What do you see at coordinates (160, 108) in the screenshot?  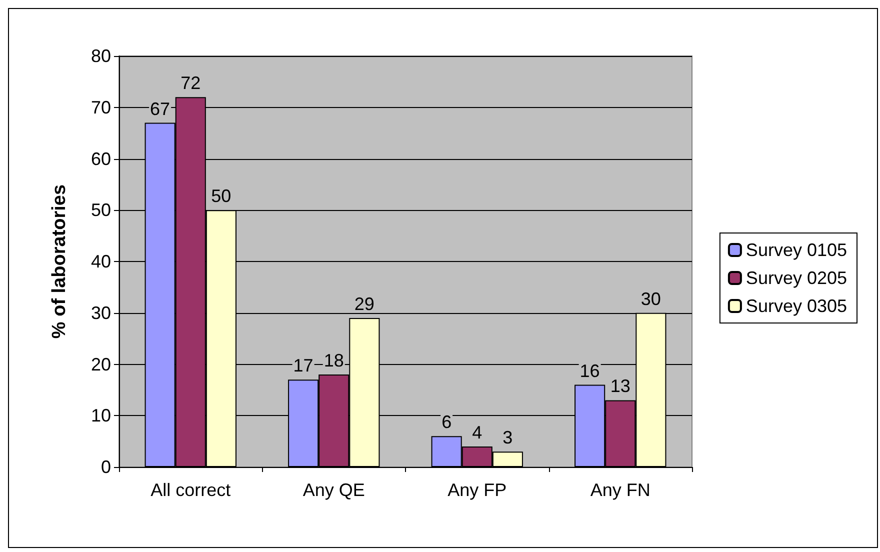 I see `data-label: 67` at bounding box center [160, 108].